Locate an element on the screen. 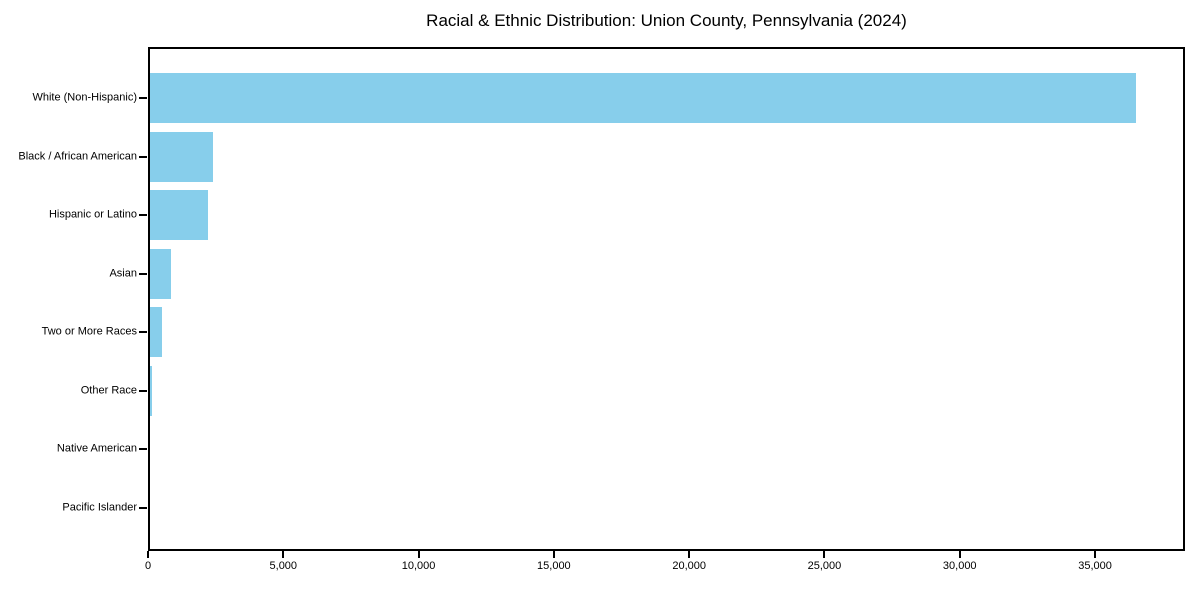 The height and width of the screenshot is (600, 1200). y-axis-label: Asian is located at coordinates (123, 273).